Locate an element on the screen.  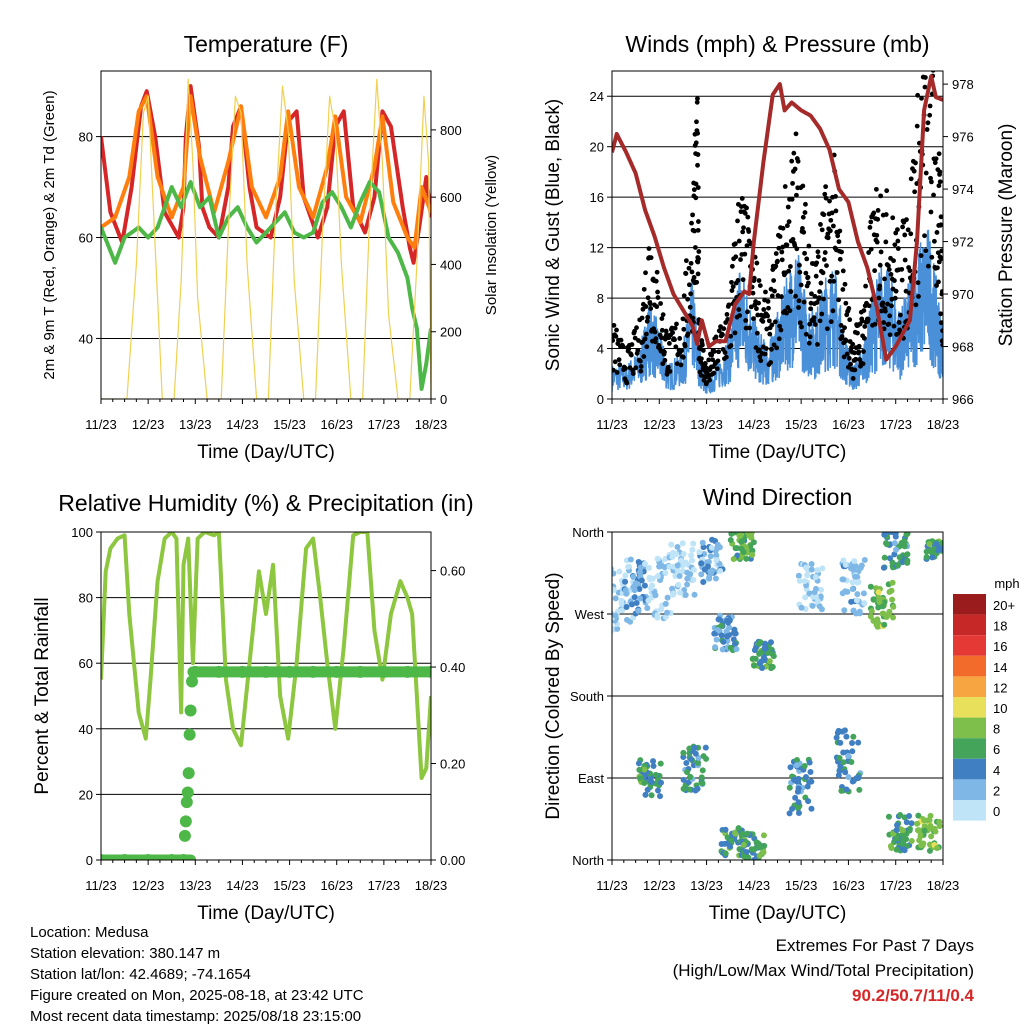
y-right-tick-label: 976 is located at coordinates (963, 137).